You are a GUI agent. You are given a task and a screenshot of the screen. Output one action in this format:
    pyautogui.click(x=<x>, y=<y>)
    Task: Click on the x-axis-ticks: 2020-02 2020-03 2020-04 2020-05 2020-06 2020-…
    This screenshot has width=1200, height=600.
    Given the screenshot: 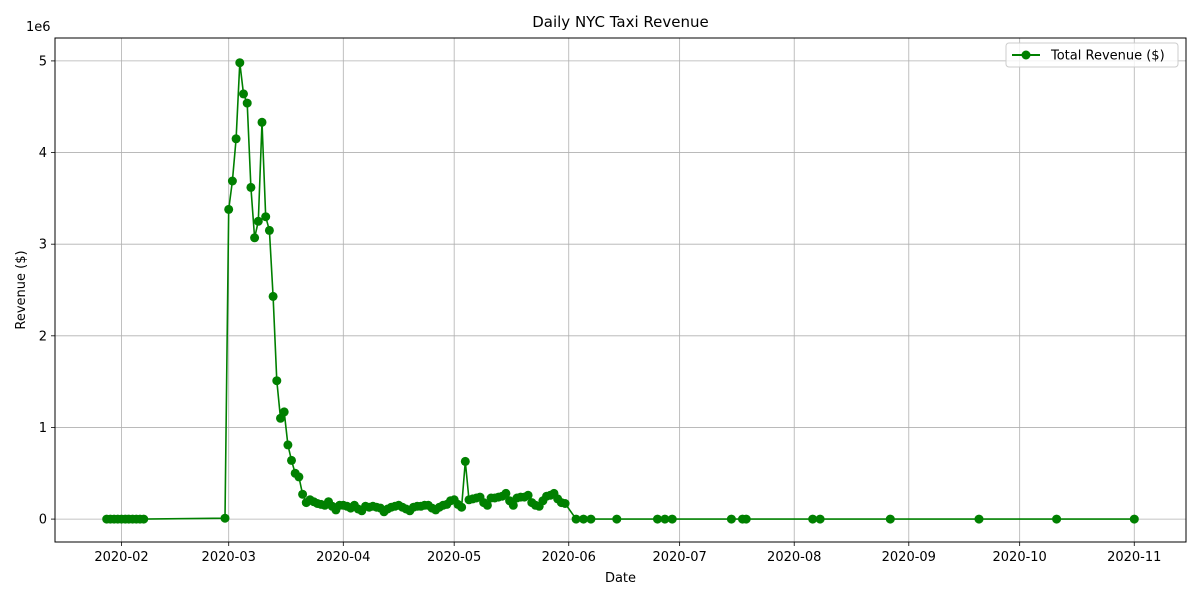 What is the action you would take?
    pyautogui.click(x=627, y=553)
    